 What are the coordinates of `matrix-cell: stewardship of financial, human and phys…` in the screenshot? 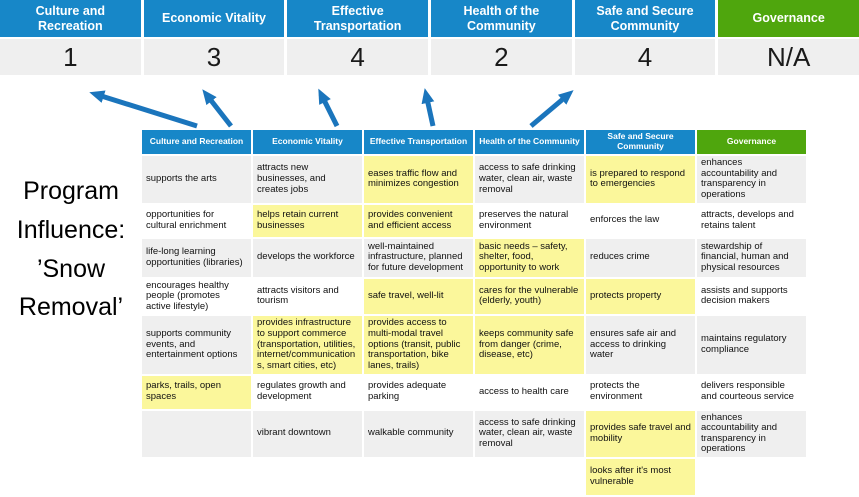 It's located at (751, 257).